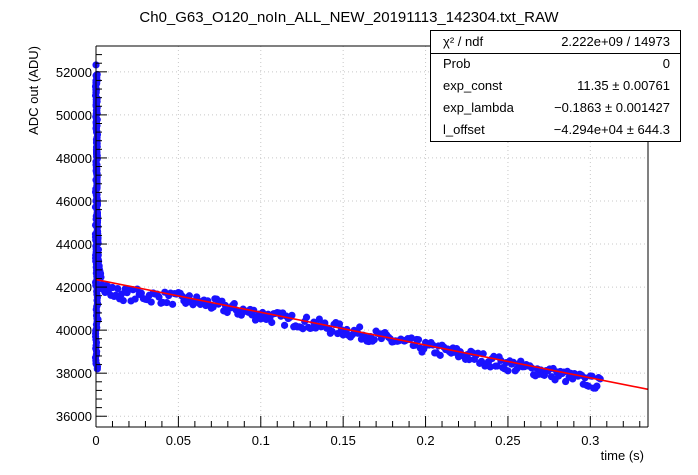  Describe the element at coordinates (615, 41) in the screenshot. I see `chi2-ndf-value: 2.222e+09 / 14973` at that location.